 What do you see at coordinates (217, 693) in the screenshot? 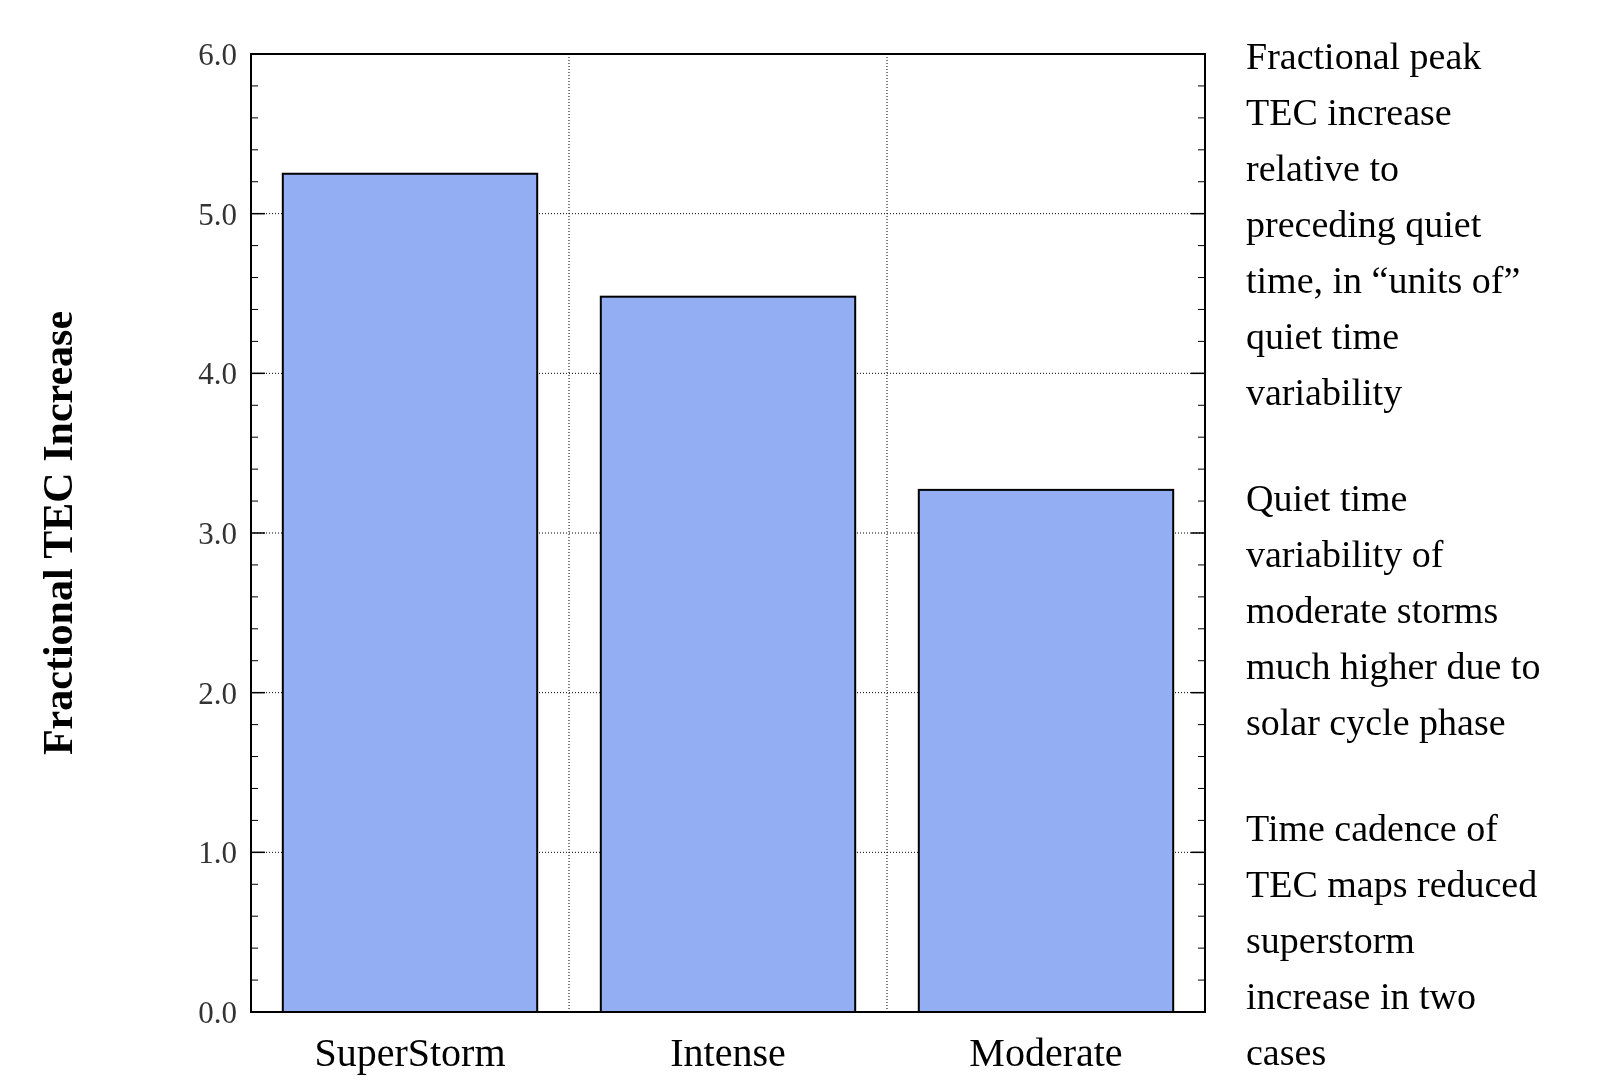
I see `y-tick-label: 2.0` at bounding box center [217, 693].